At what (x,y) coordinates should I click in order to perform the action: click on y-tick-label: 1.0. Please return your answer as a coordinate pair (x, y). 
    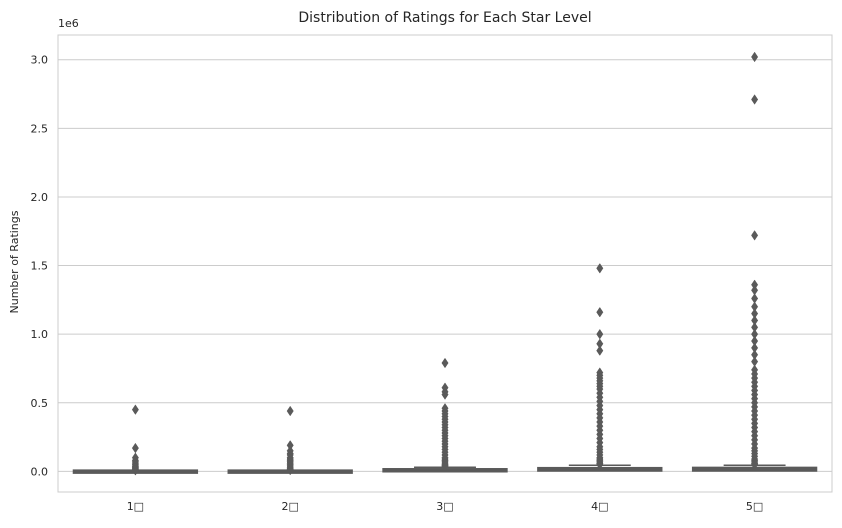
    Looking at the image, I should click on (40, 334).